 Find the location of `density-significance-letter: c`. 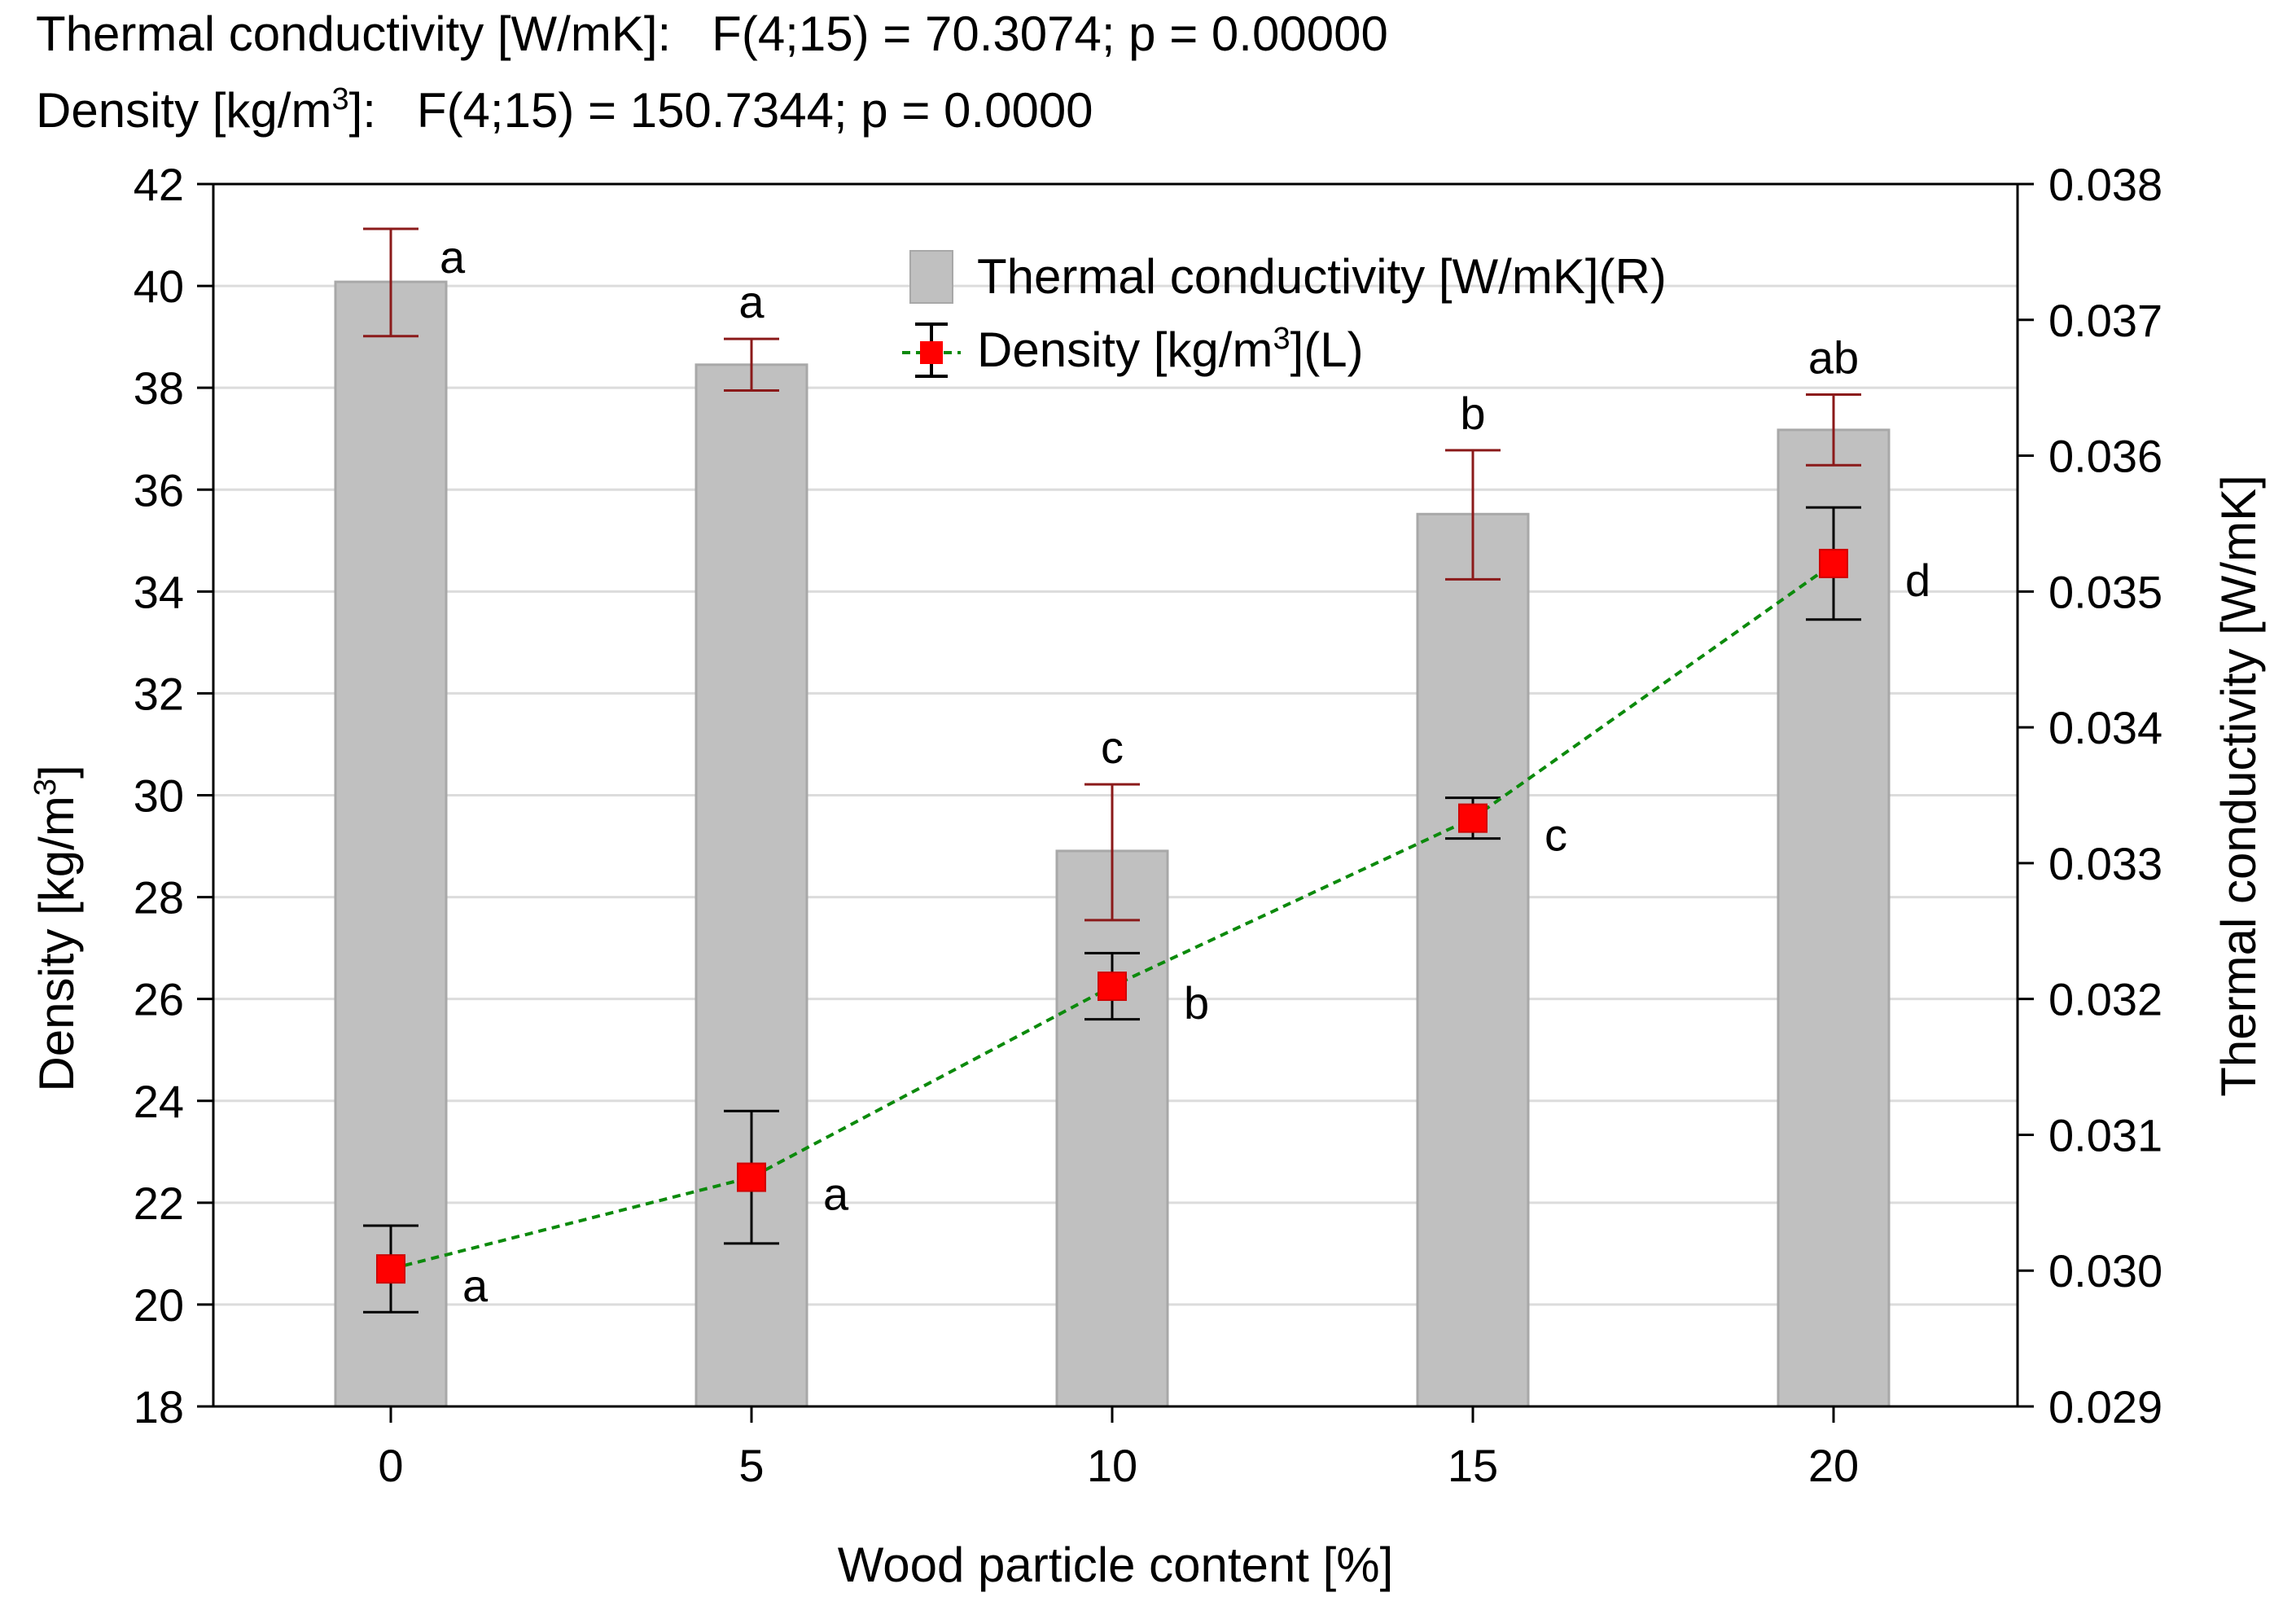

density-significance-letter: c is located at coordinates (1556, 835).